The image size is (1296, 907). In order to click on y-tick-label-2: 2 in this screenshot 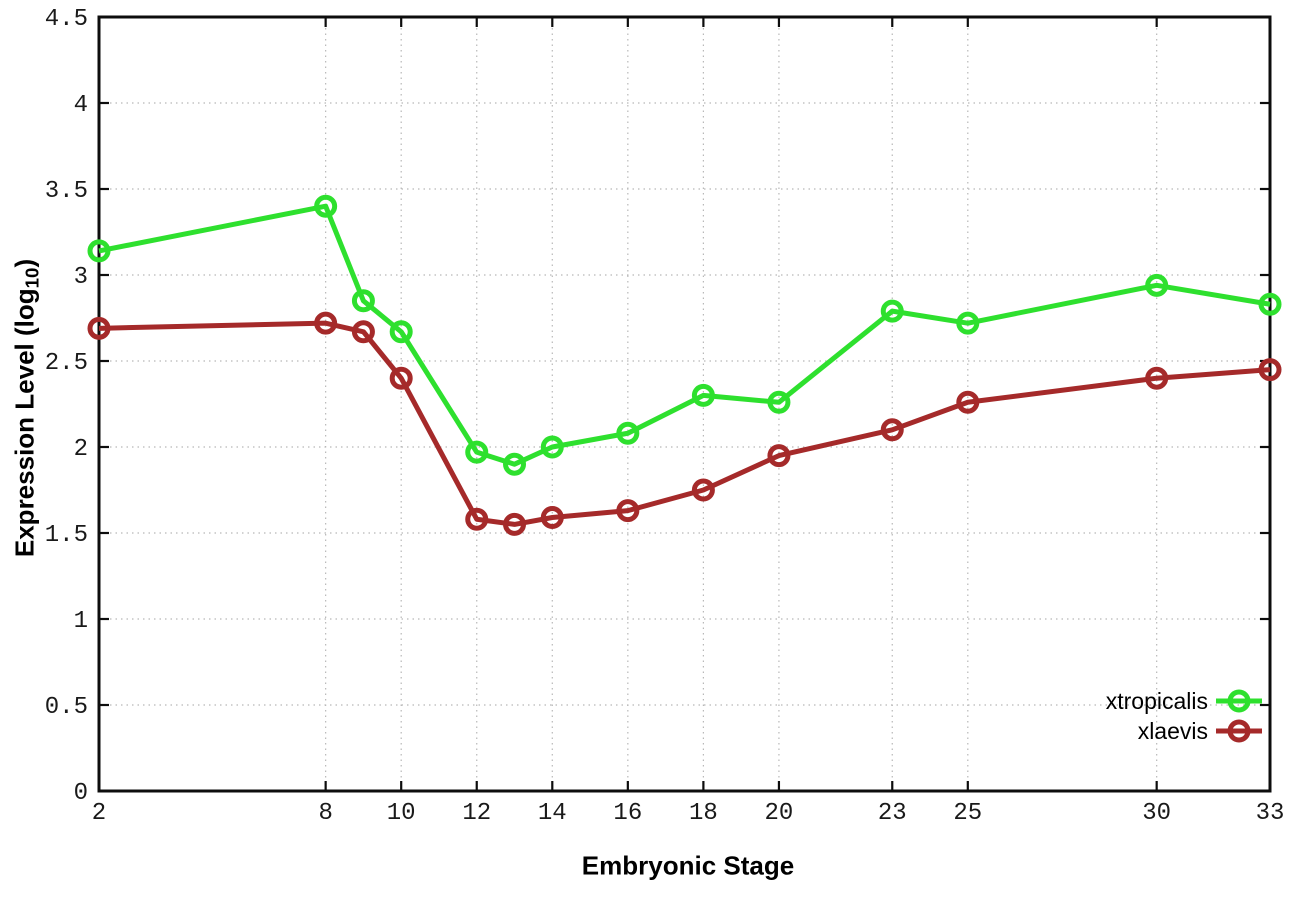, I will do `click(81, 449)`.